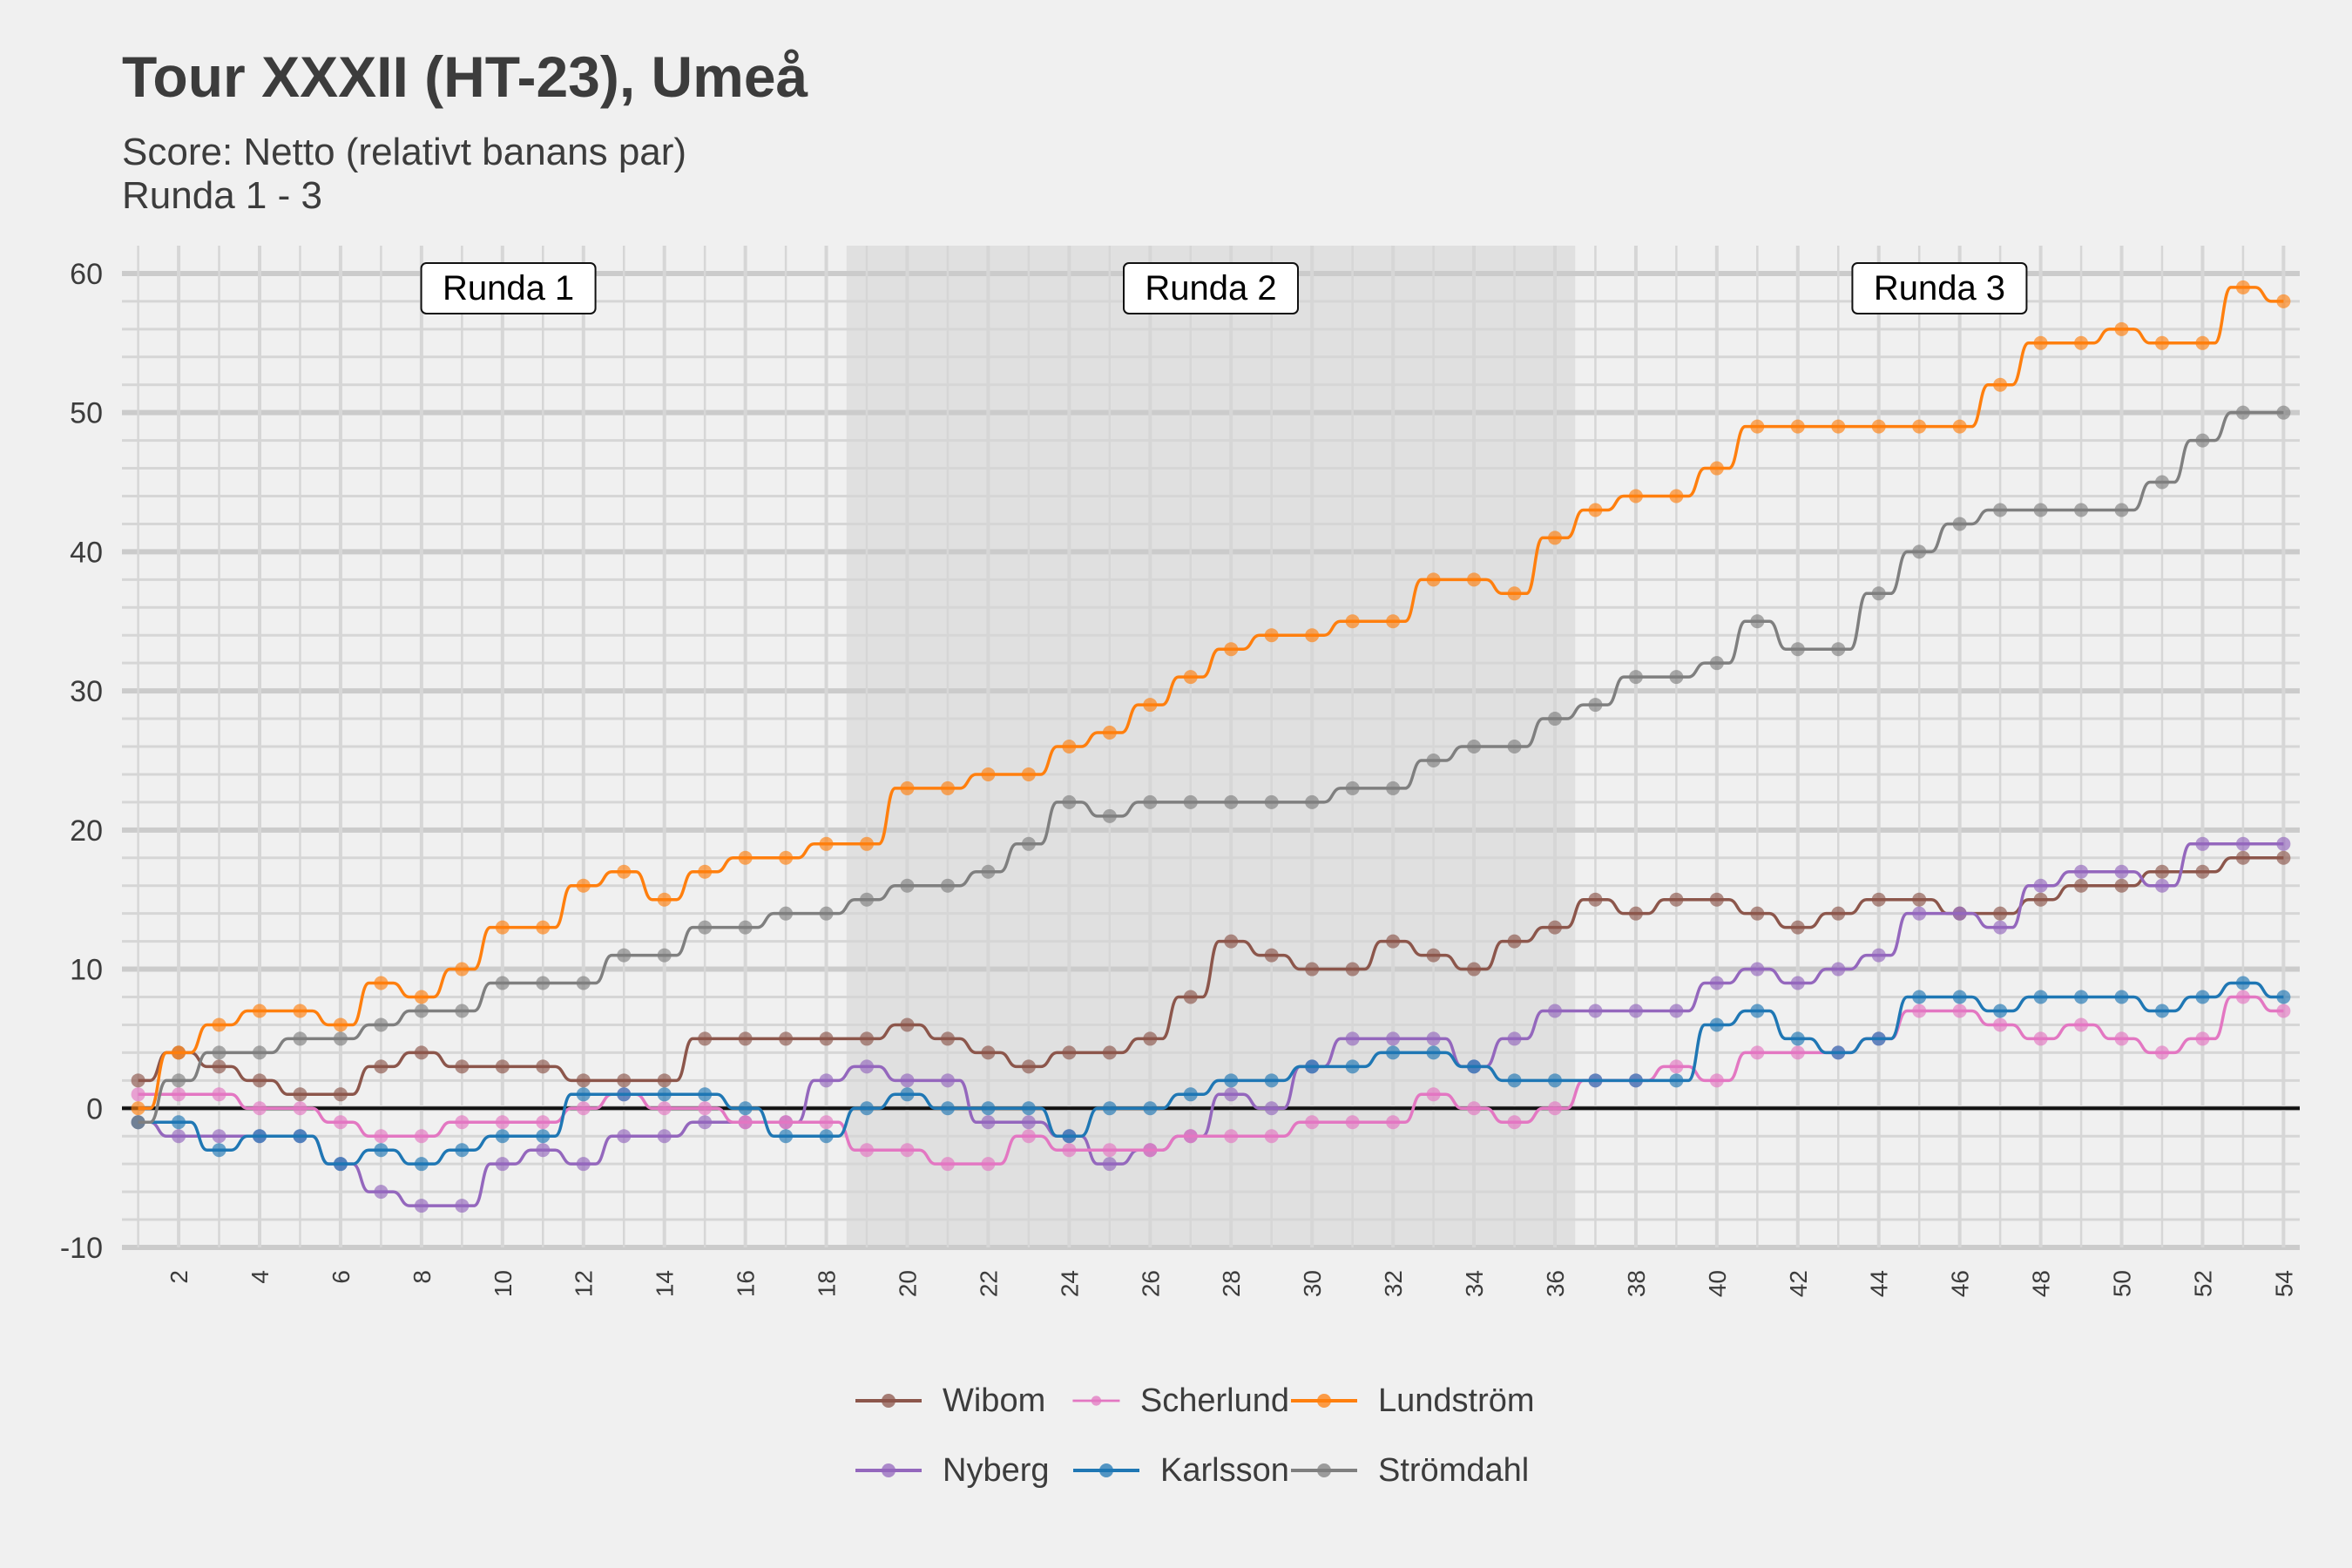 This screenshot has width=2352, height=1568. Describe the element at coordinates (82, 1248) in the screenshot. I see `y-tick-label: -10` at that location.